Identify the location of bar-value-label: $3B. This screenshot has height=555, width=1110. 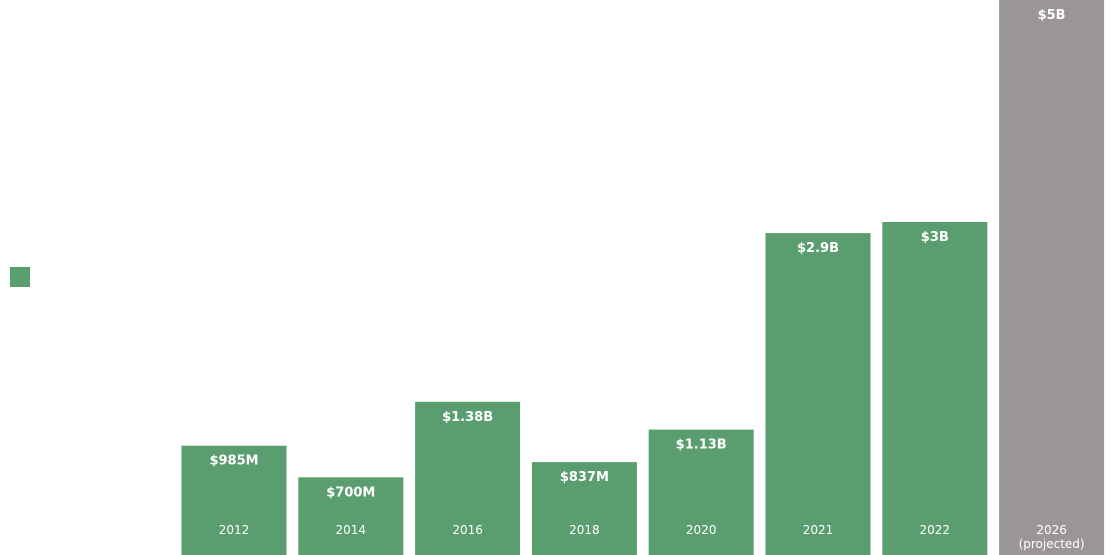
(935, 237).